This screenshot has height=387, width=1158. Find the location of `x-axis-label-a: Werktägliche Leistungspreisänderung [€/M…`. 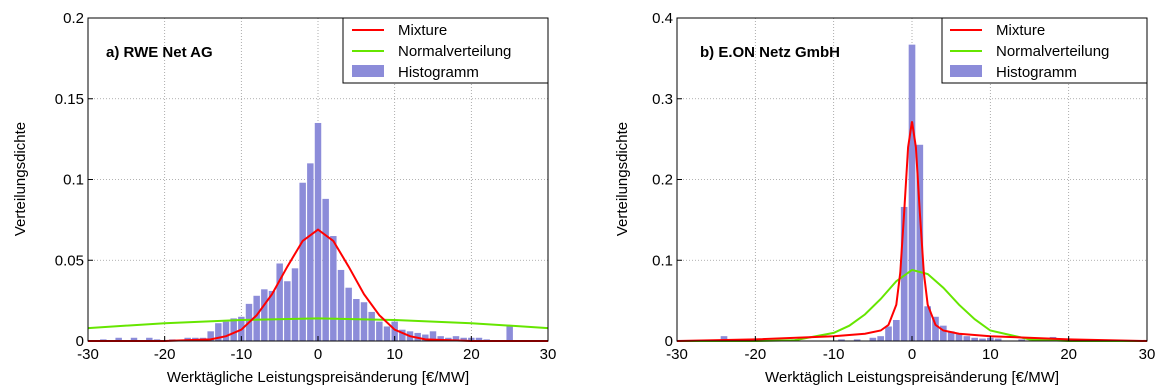

x-axis-label-a: Werktägliche Leistungspreisänderung [€/M… is located at coordinates (318, 377).